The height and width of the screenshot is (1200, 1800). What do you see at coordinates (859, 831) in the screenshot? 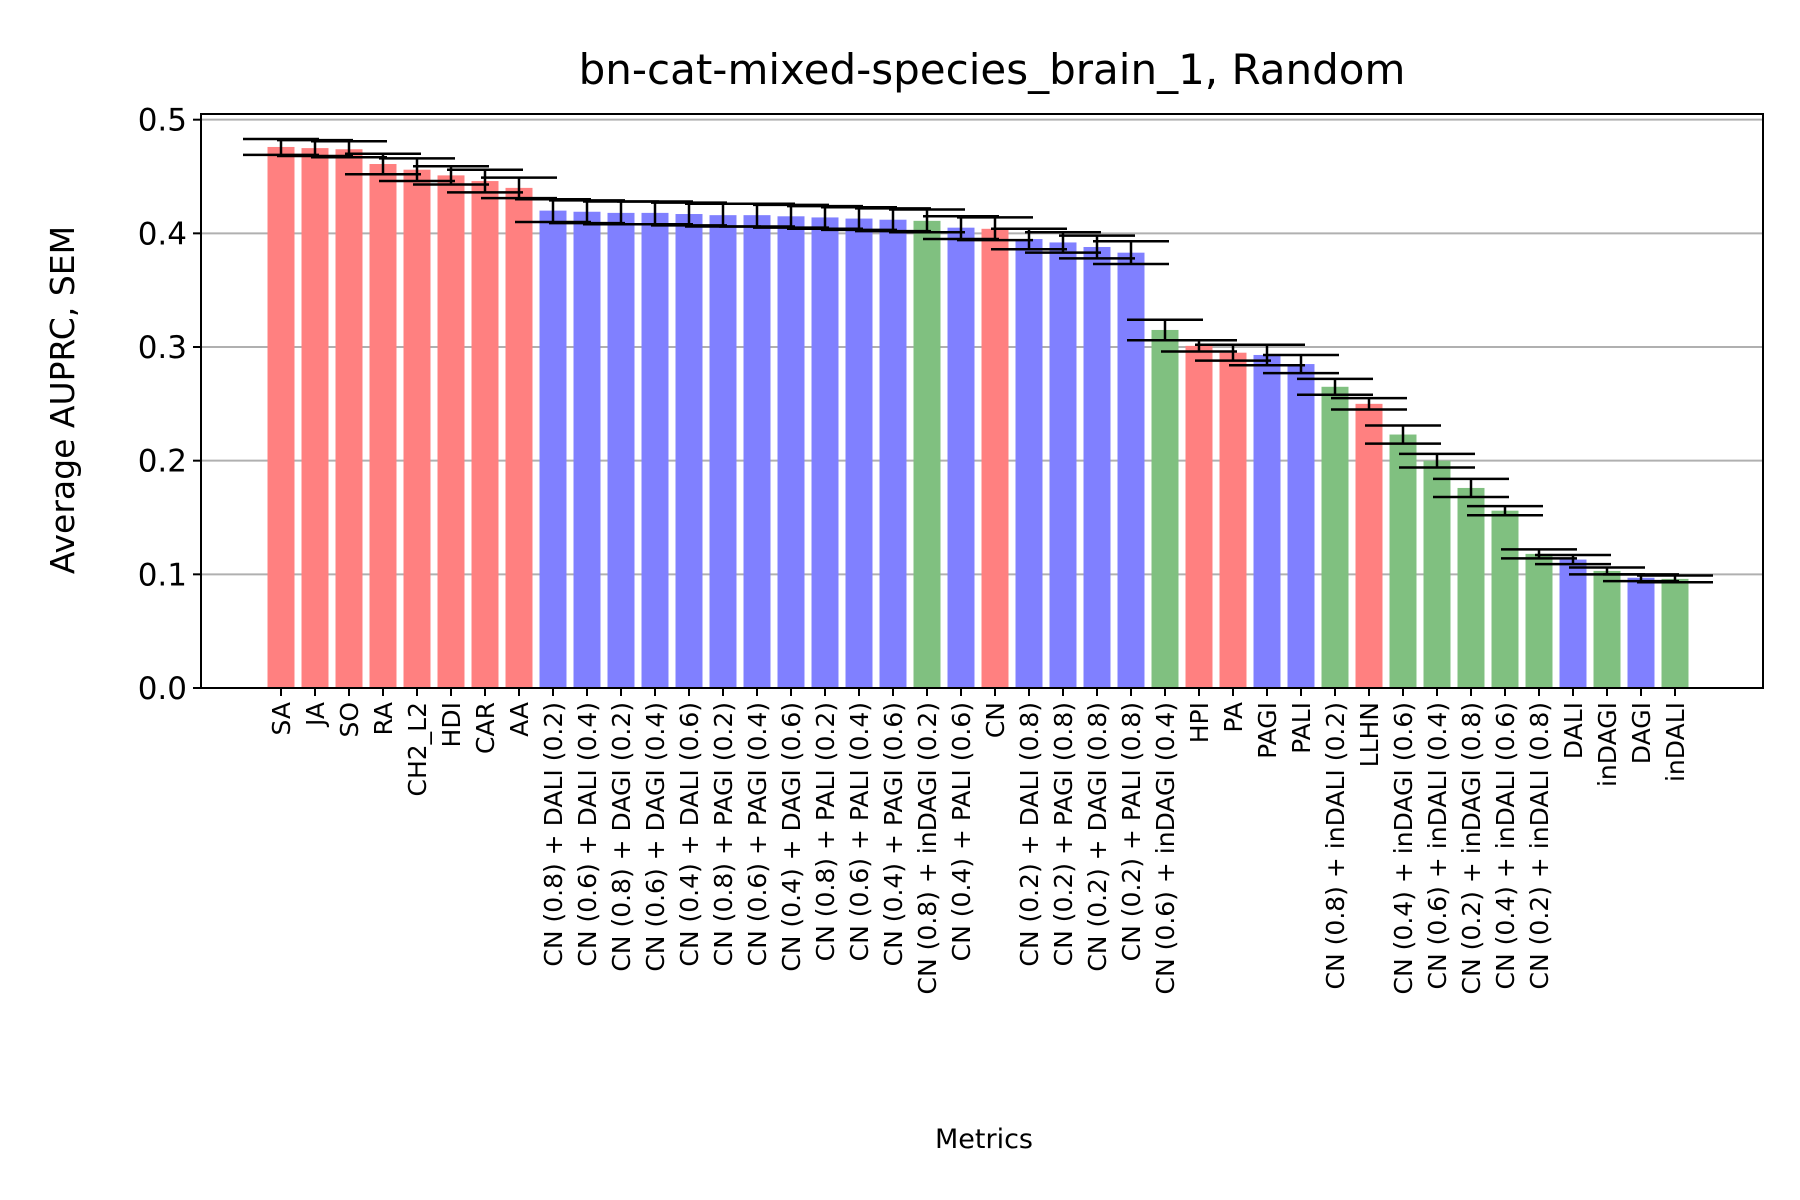
I see `x-tick-label: CN (0.6) + PALI (0.4)` at bounding box center [859, 831].